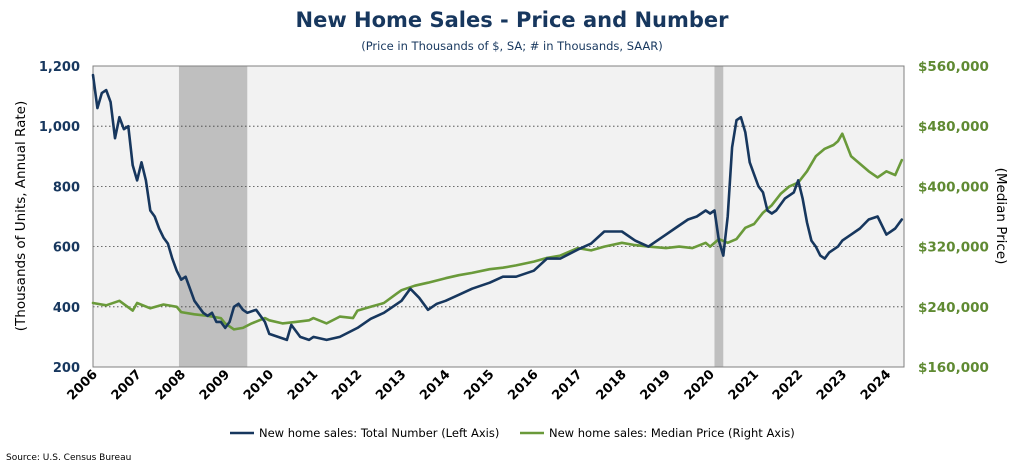  I want to click on x-tick-label: 2013, so click(391, 385).